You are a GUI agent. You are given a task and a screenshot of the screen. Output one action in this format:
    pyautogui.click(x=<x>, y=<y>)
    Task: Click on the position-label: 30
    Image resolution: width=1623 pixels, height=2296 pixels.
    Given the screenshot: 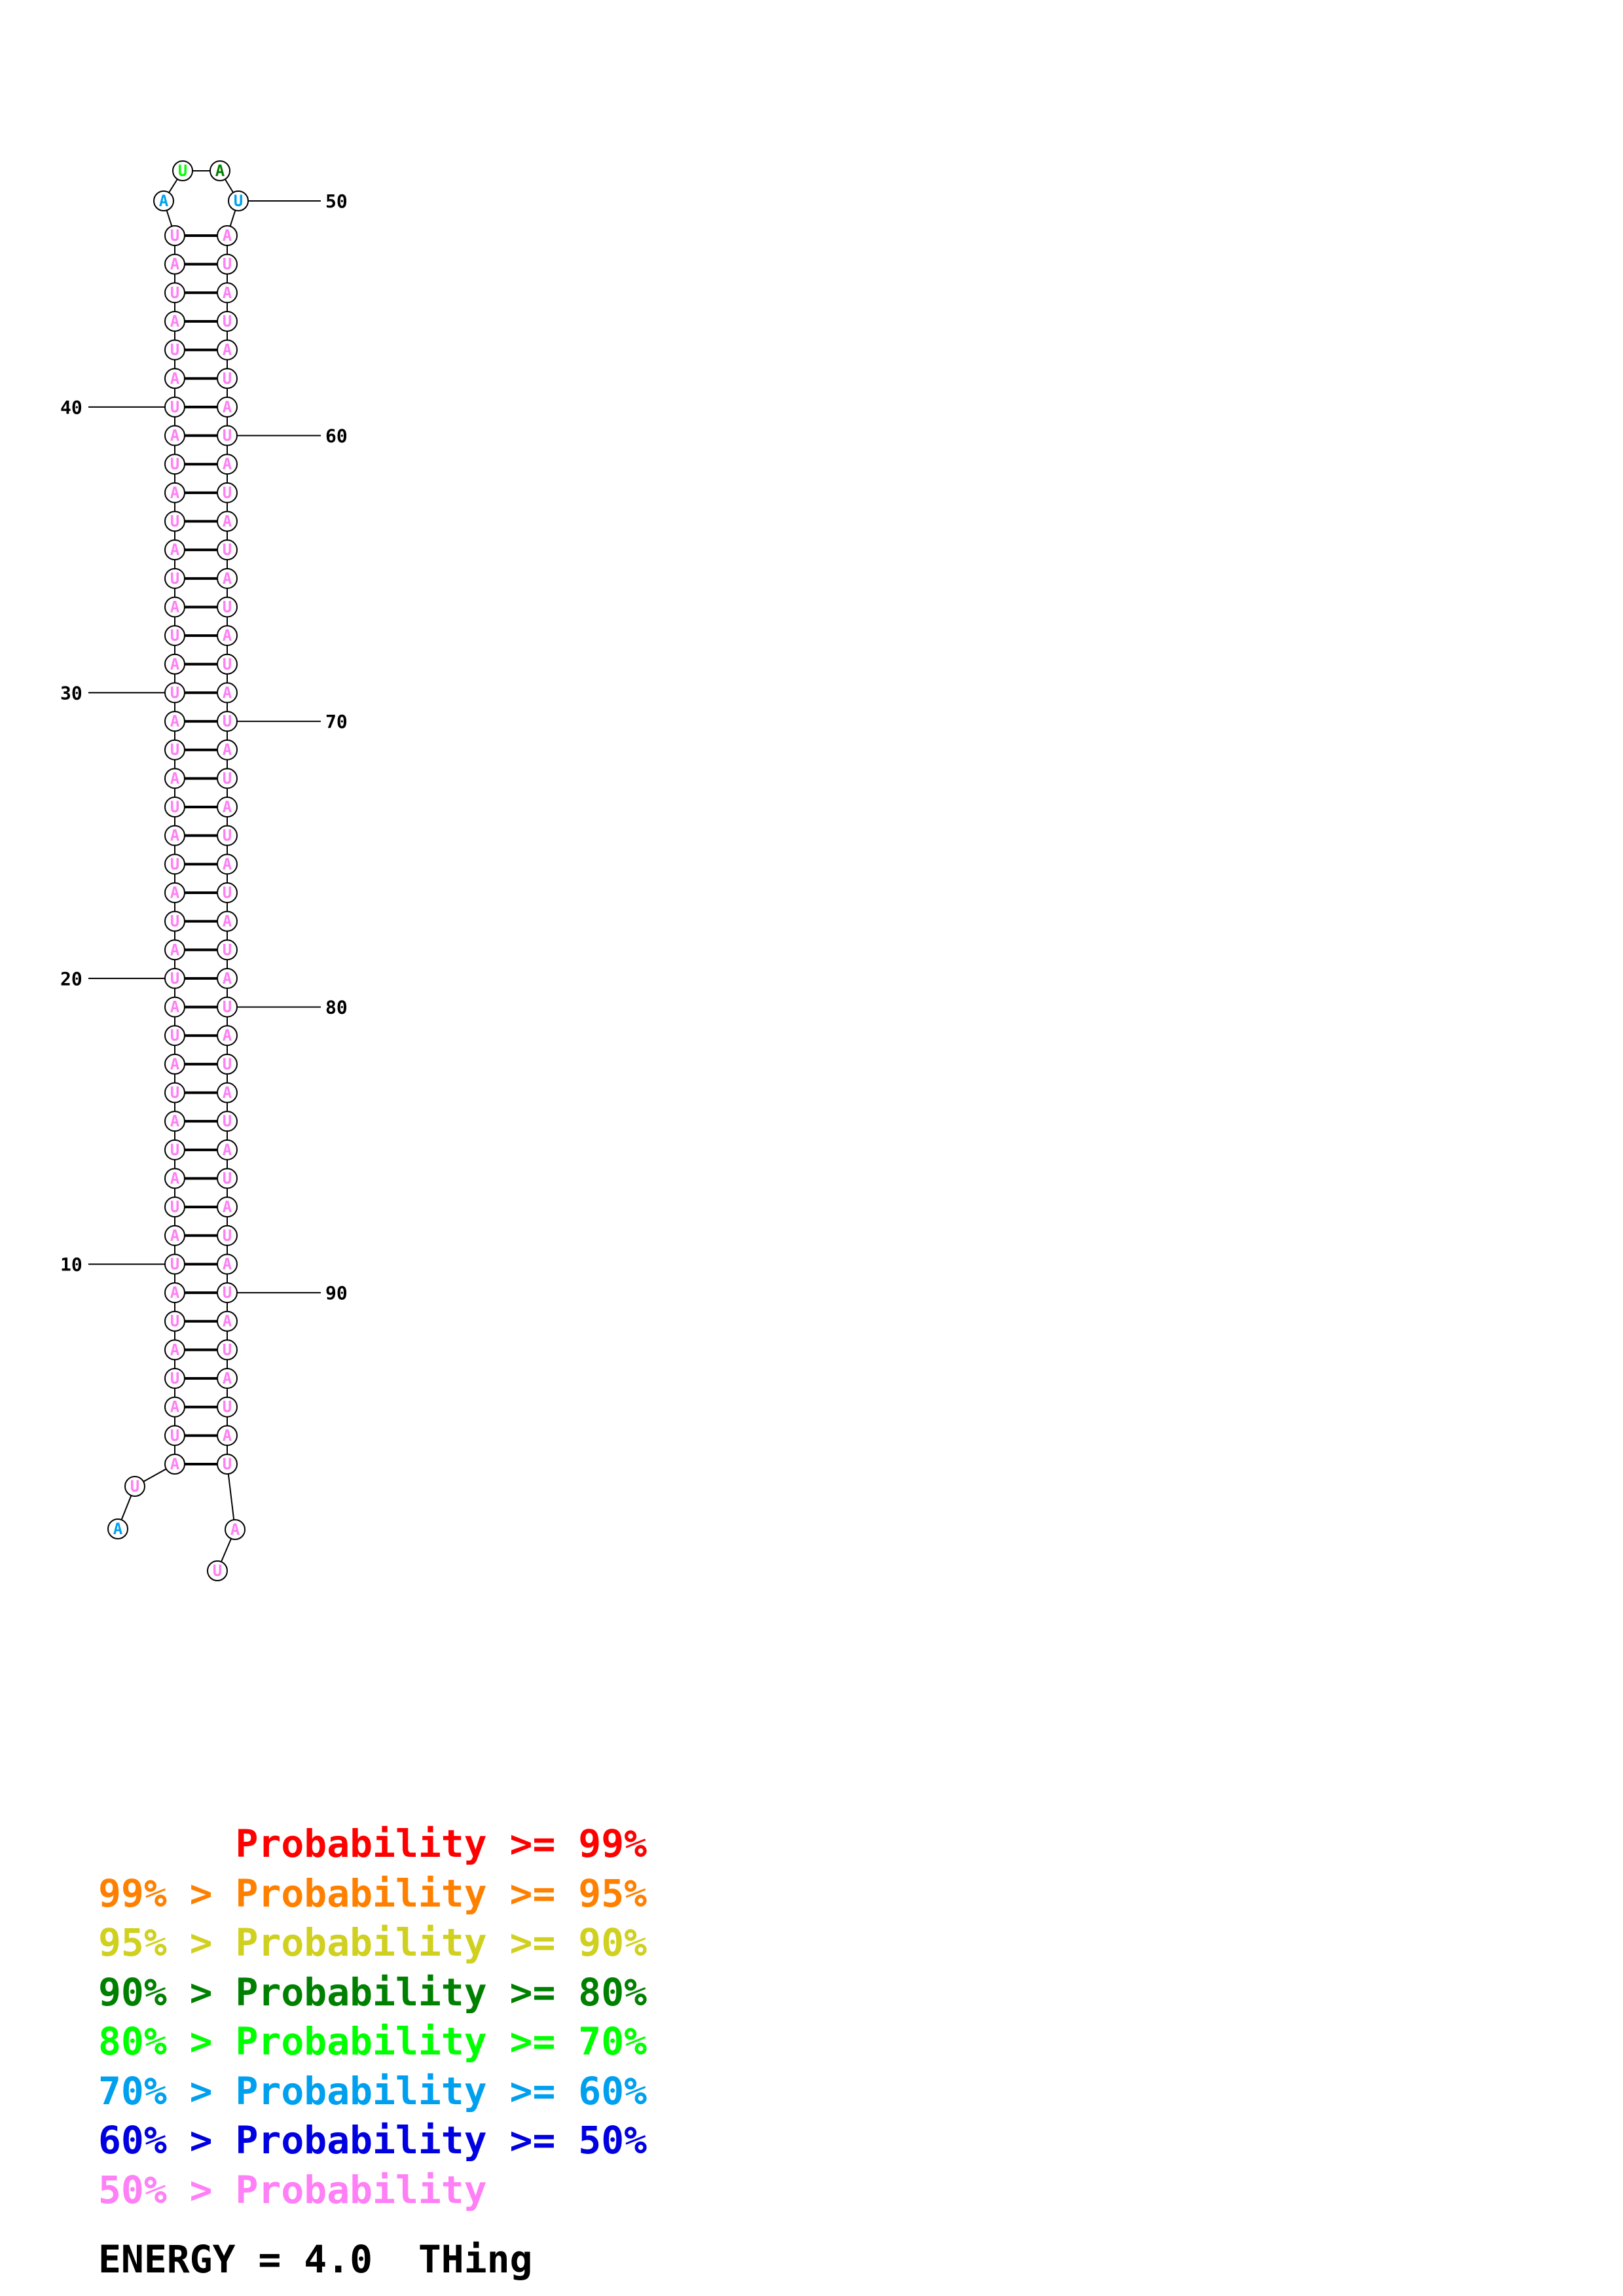 What is the action you would take?
    pyautogui.click(x=71, y=693)
    